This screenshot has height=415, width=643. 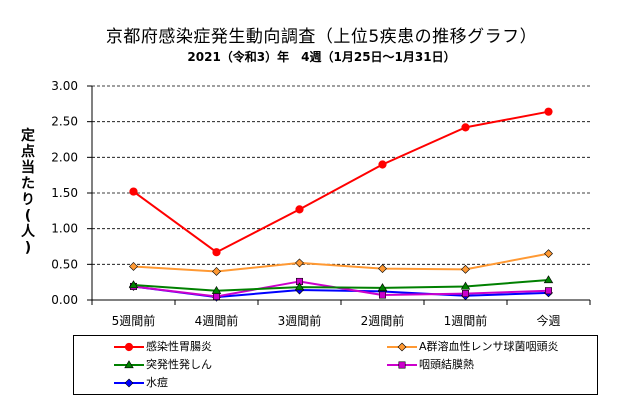 I want to click on legend-item: 感染性胃腸炎, so click(x=163, y=347).